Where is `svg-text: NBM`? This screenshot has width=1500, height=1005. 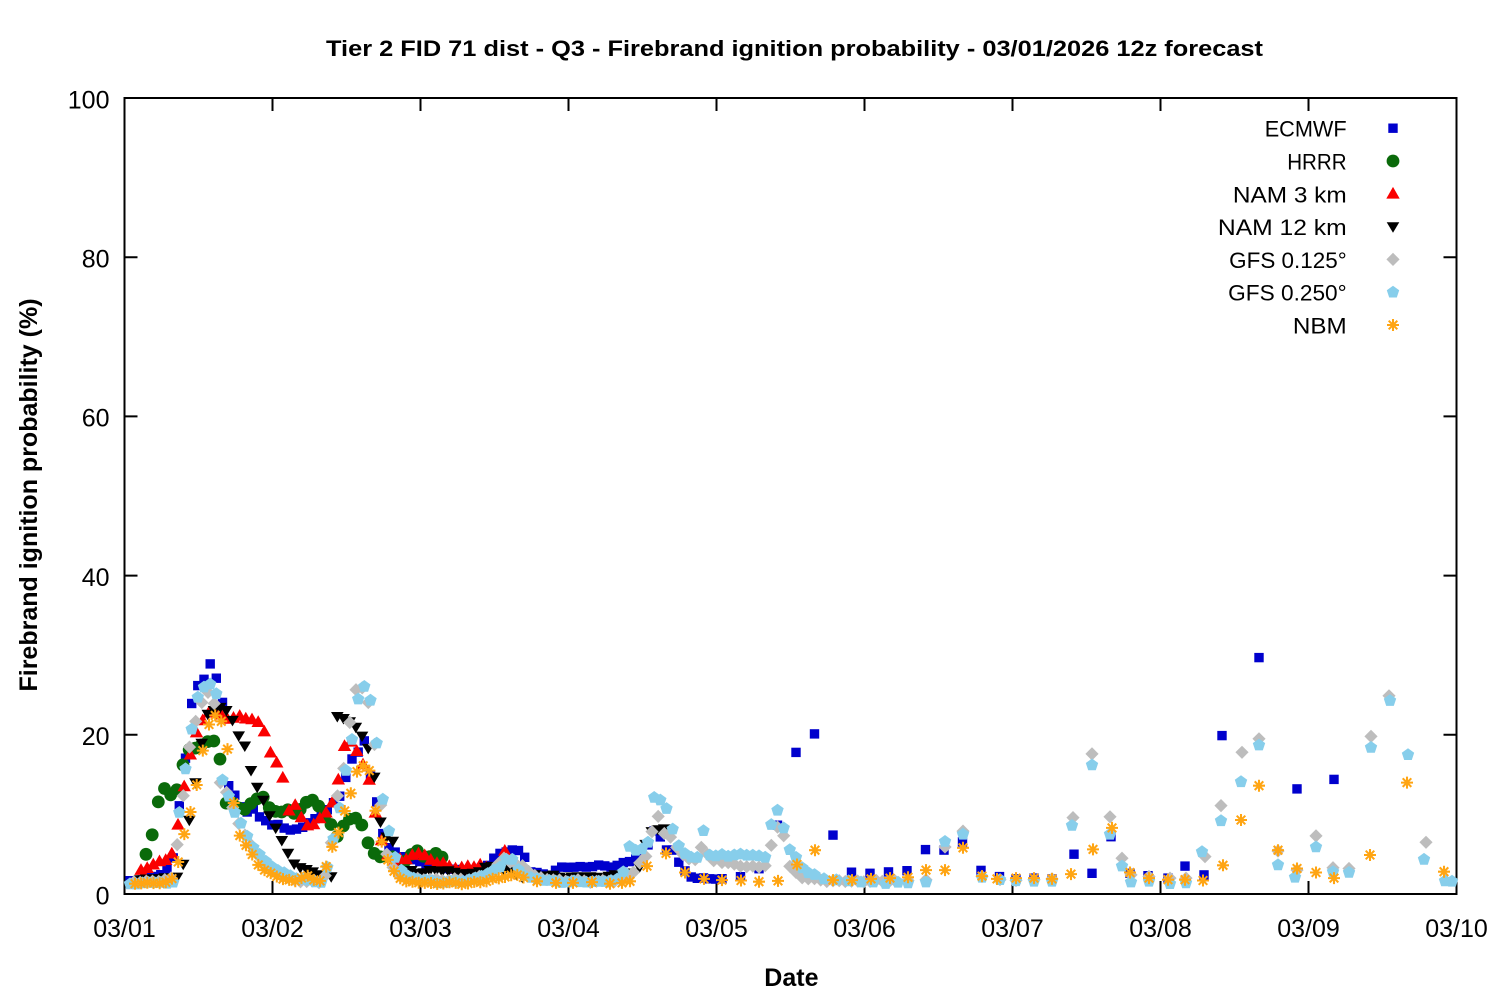
svg-text: NBM is located at coordinates (1320, 326).